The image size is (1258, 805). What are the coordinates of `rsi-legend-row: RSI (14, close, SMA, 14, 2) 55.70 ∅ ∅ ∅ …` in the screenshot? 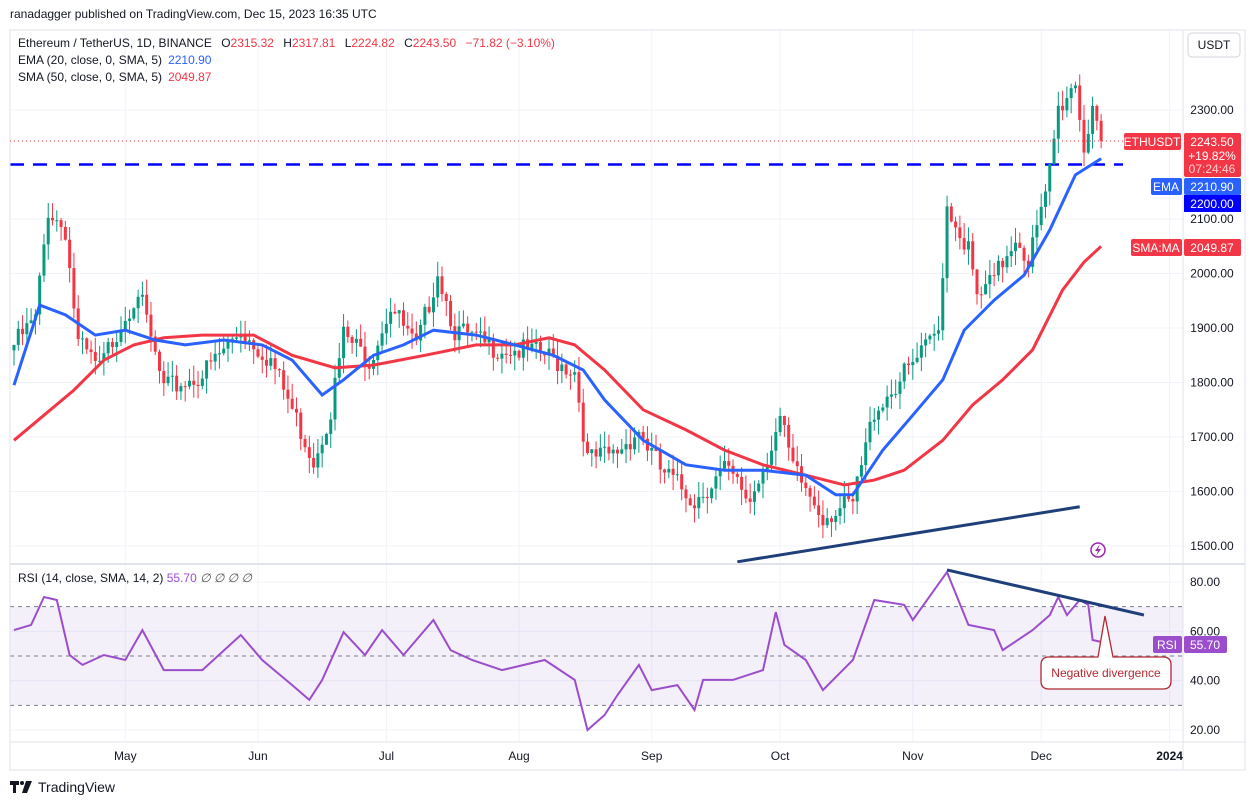 It's located at (135, 578).